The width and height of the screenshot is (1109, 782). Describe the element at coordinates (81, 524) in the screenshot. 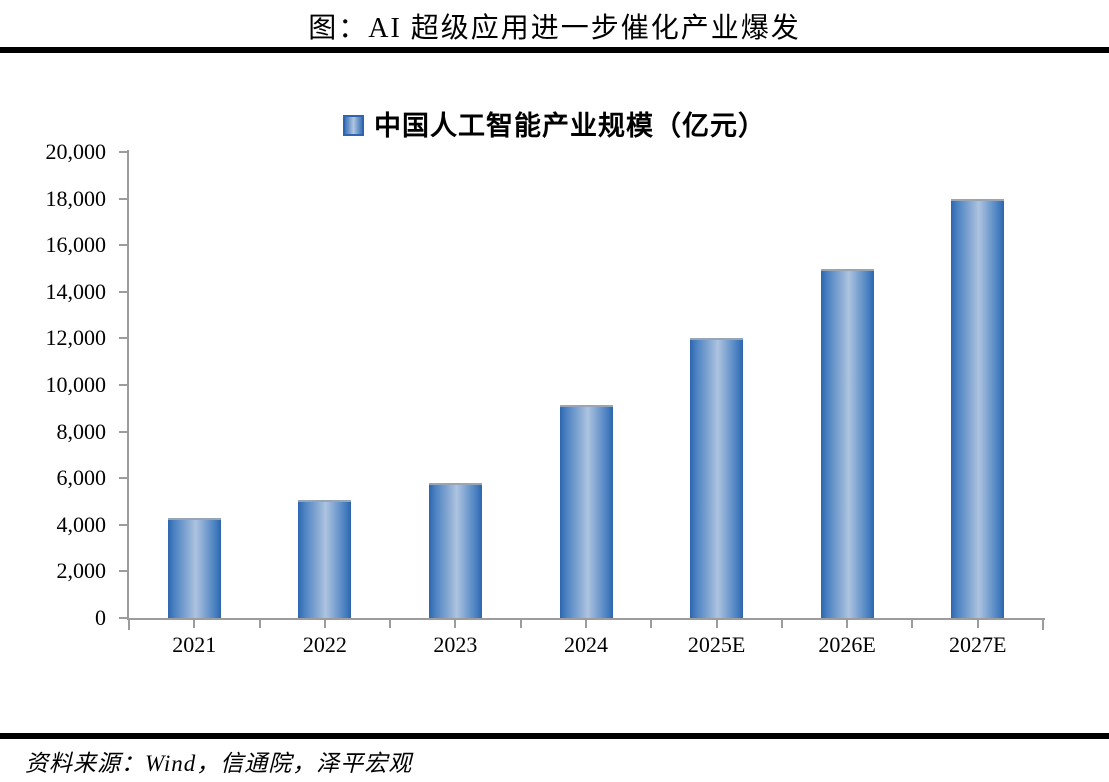

I see `y-tick-label: 4,000` at that location.